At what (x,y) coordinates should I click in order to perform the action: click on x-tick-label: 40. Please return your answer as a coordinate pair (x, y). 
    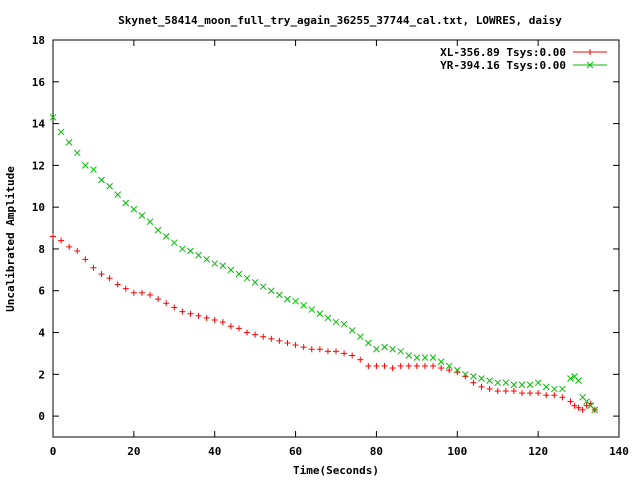
    Looking at the image, I should click on (214, 451).